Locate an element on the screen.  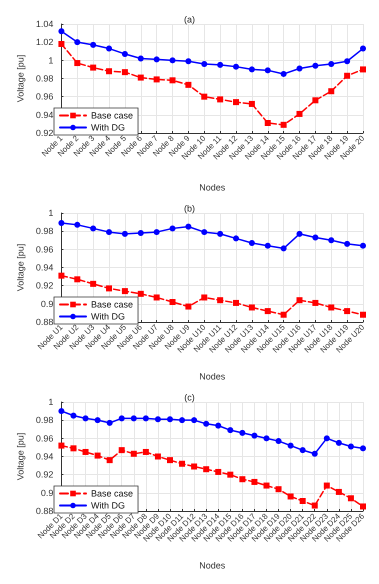
y-tick-label: 1.04 is located at coordinates (45, 24).